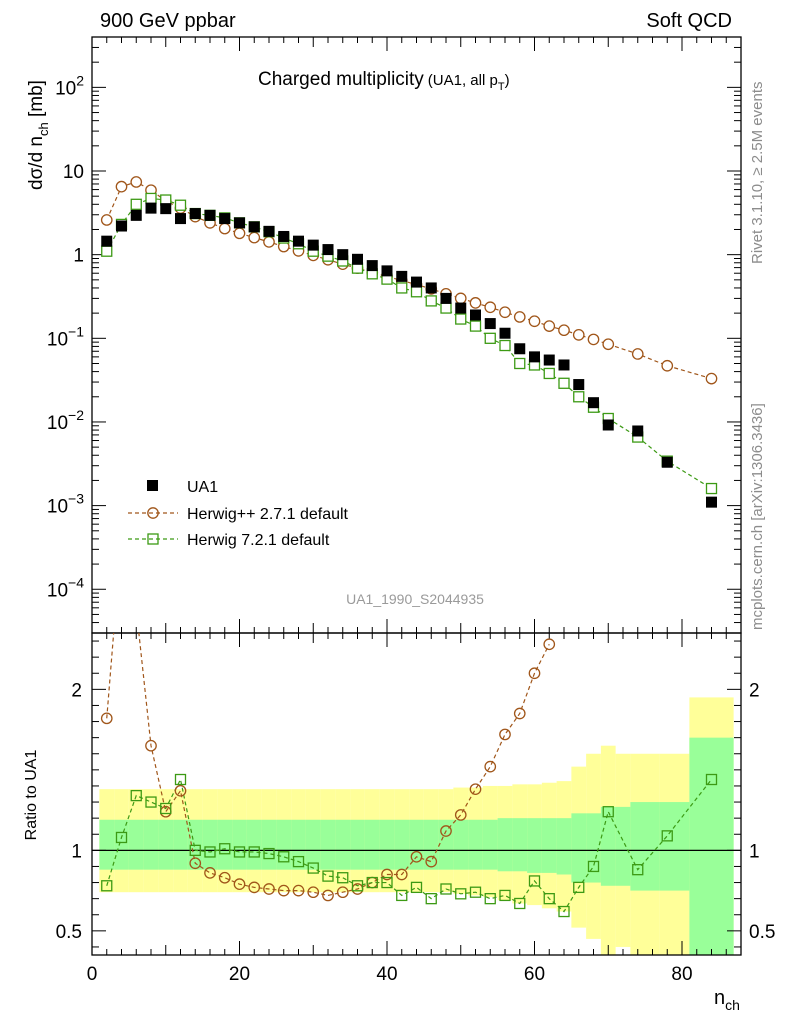  Describe the element at coordinates (719, 998) in the screenshot. I see `x-axis-label-text: n` at that location.